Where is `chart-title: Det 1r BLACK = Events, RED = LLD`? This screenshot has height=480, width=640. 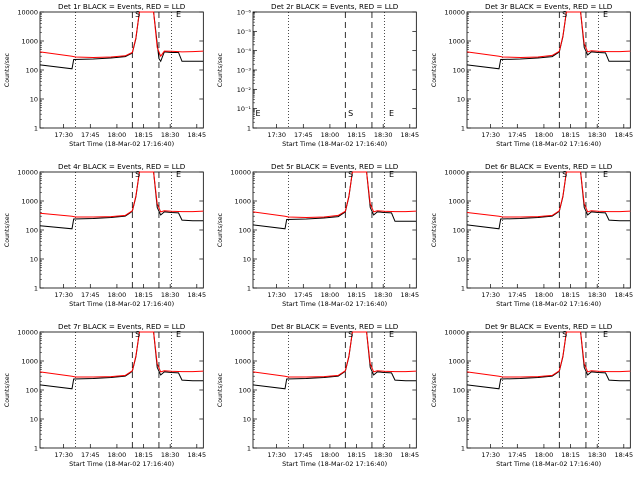
chart-title: Det 1r BLACK = Events, RED = LLD is located at coordinates (122, 6).